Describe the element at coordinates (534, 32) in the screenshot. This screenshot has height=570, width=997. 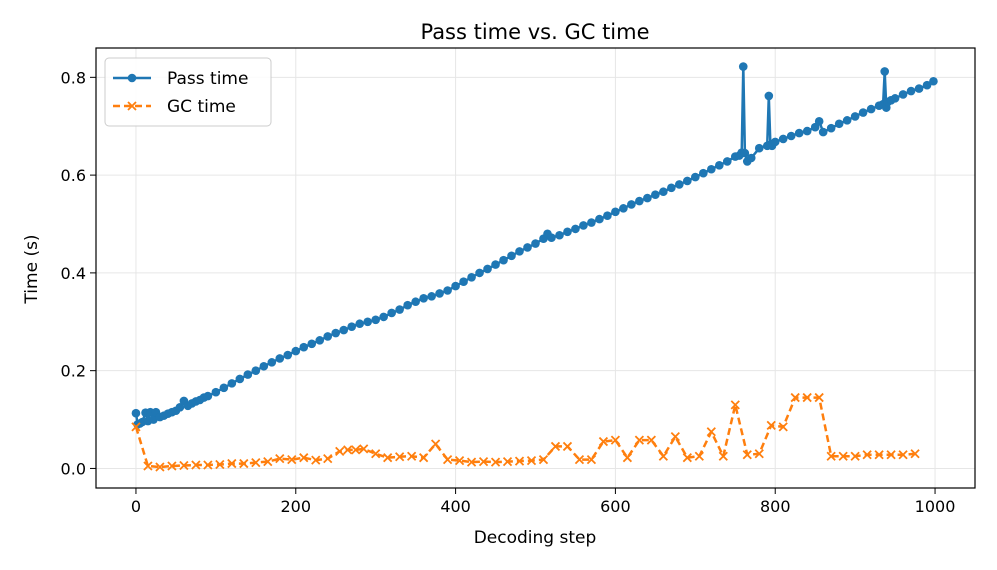
I see `chart-title: Pass time vs. GC time` at that location.